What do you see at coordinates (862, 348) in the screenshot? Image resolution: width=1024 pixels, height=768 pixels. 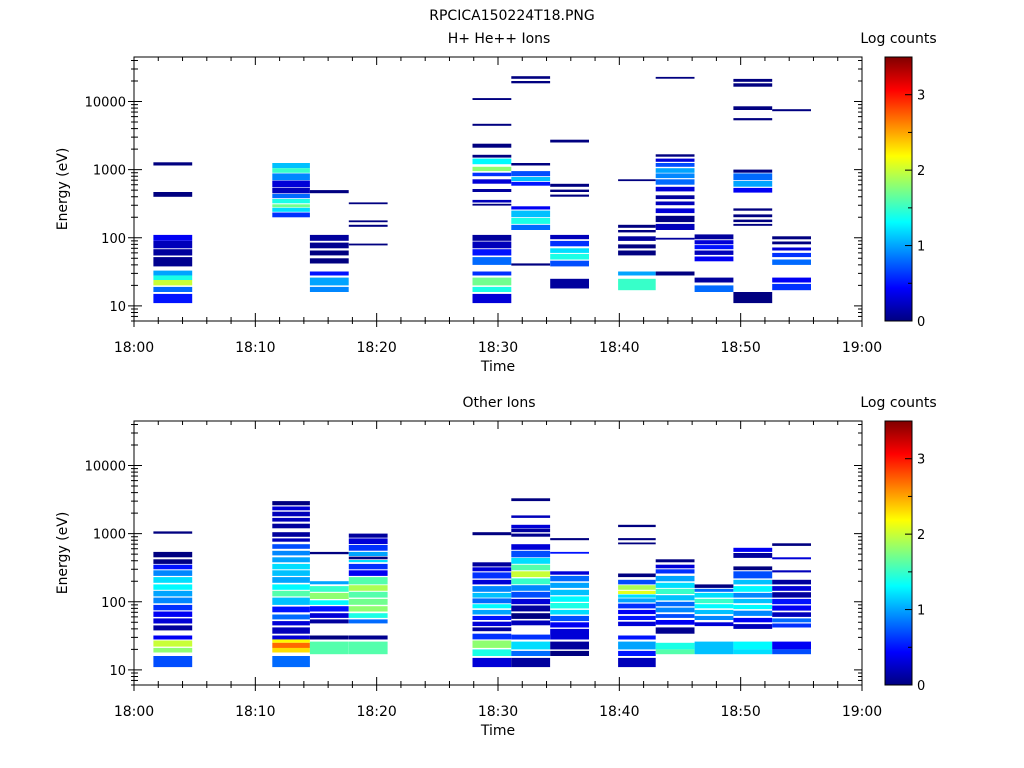 I see `x-tick-label: 19:00` at bounding box center [862, 348].